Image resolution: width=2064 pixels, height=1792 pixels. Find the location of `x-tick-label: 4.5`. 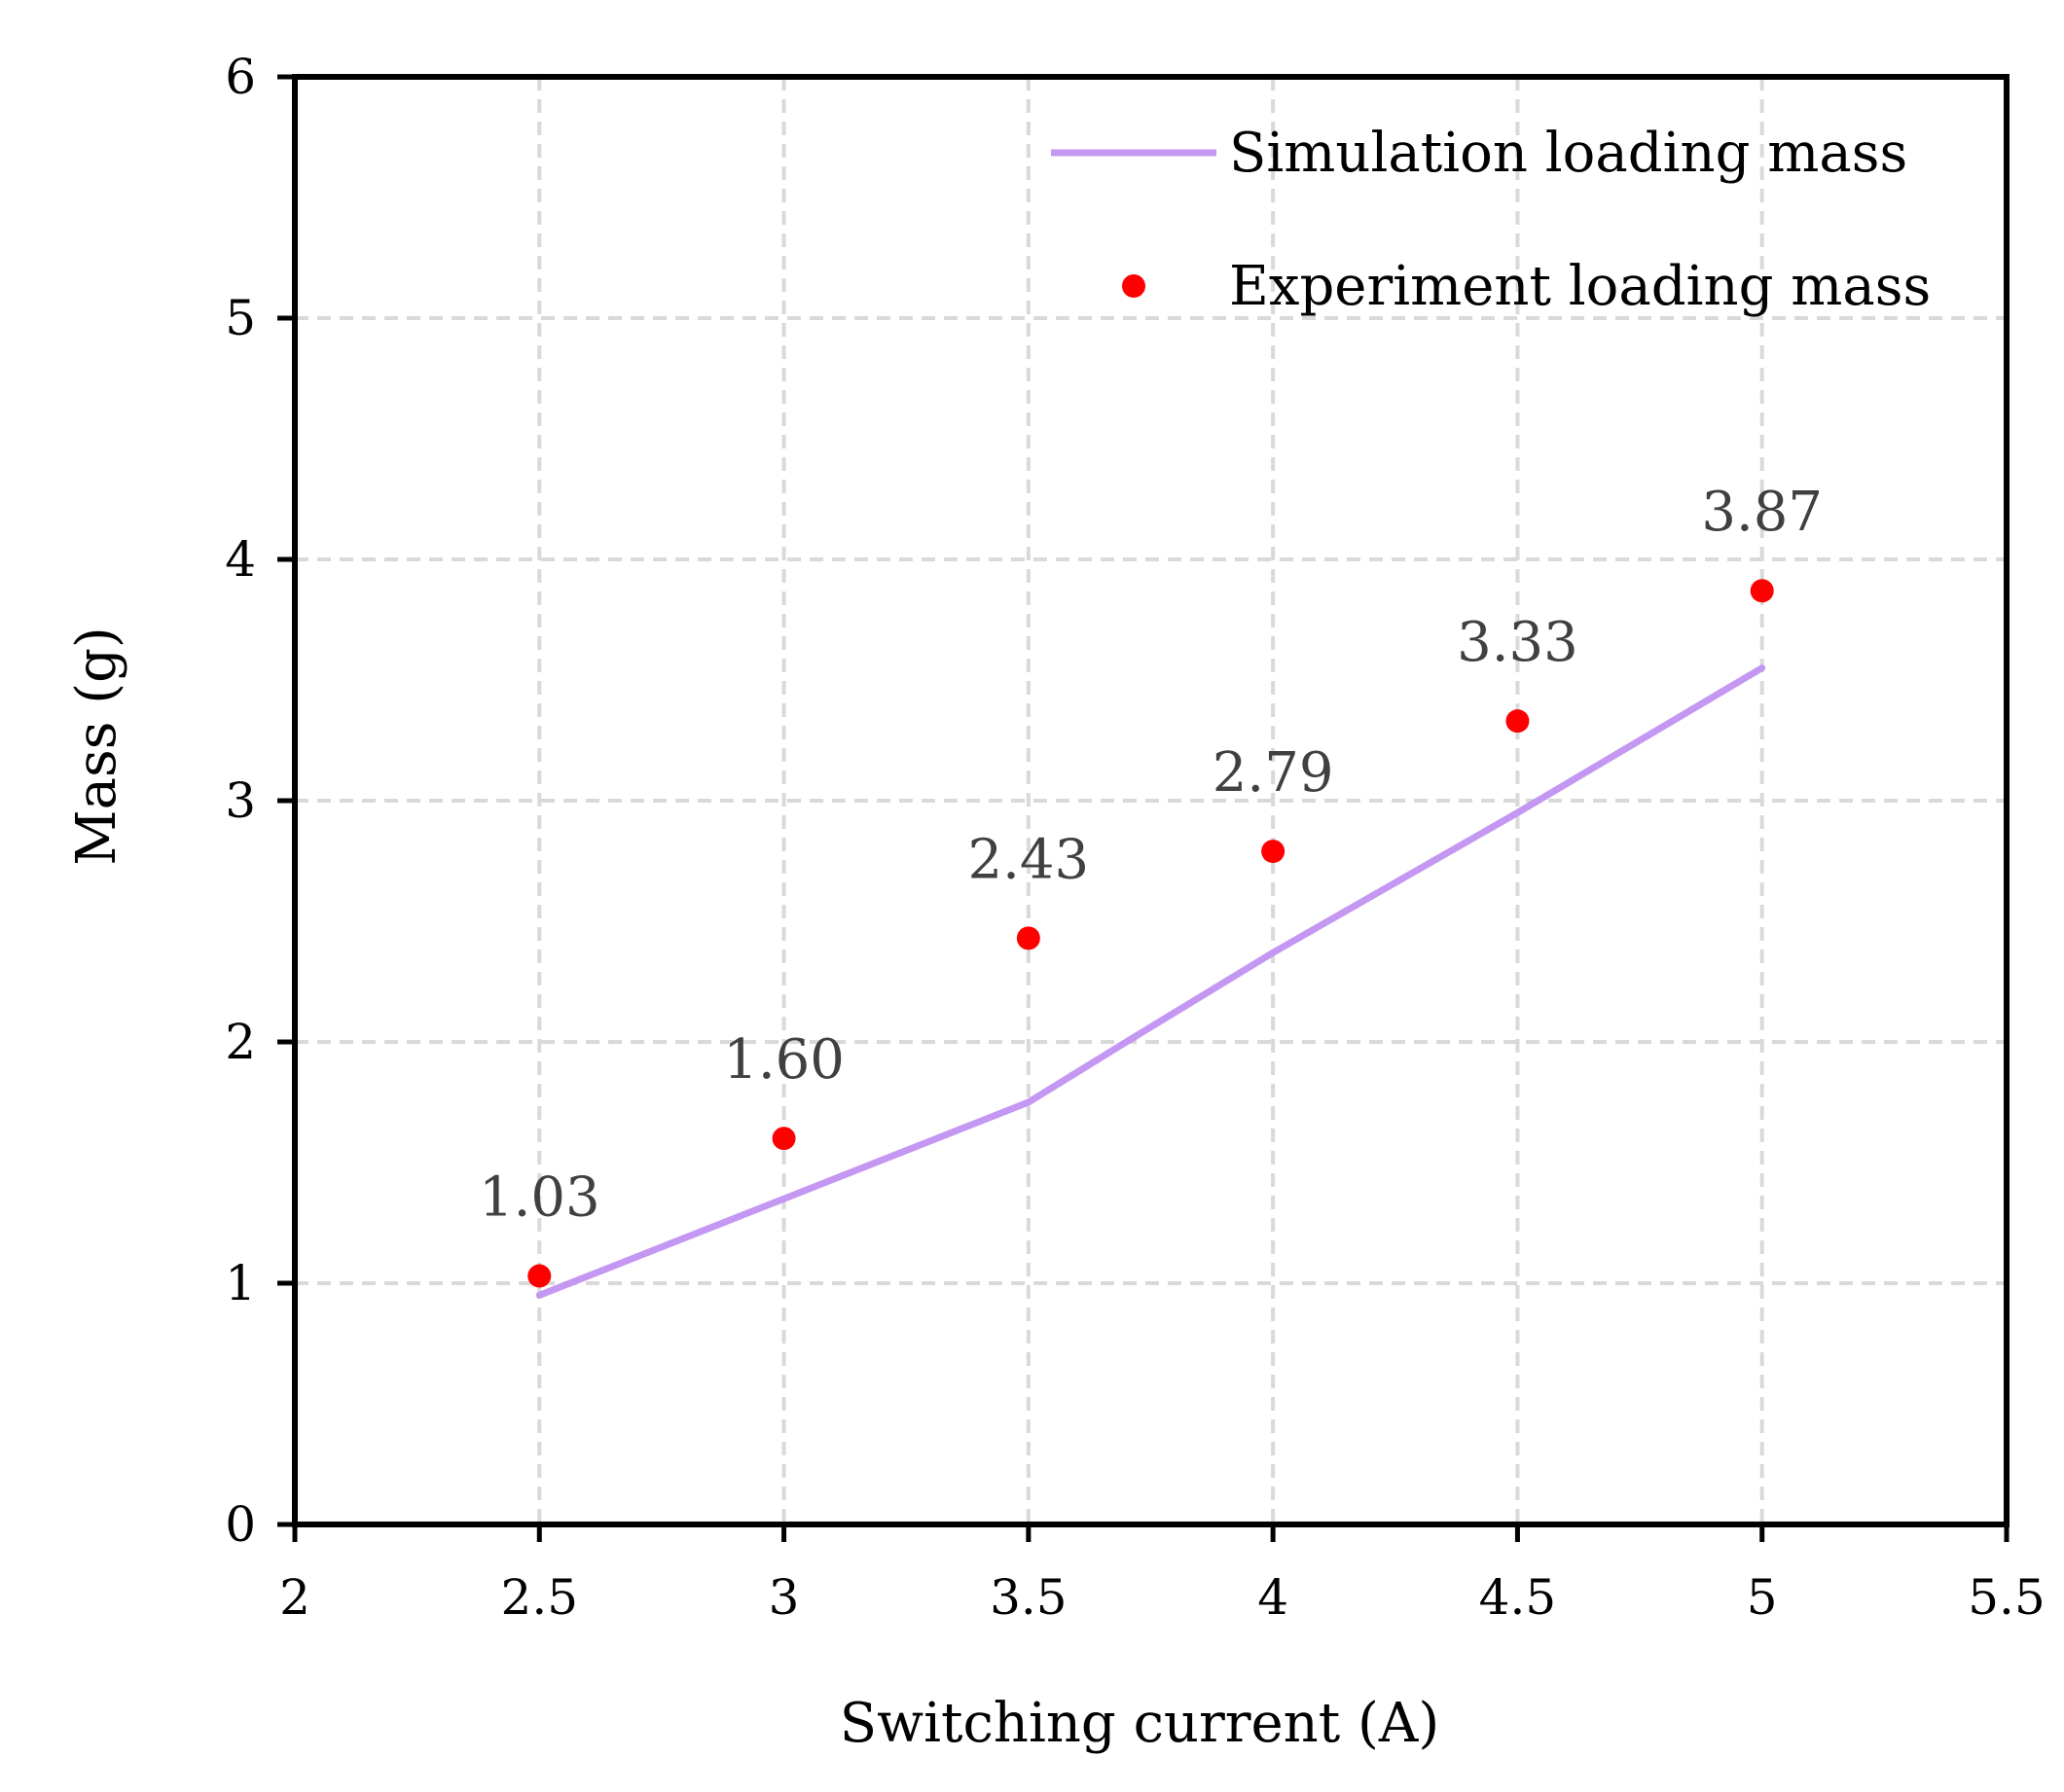

x-tick-label: 4.5 is located at coordinates (1518, 1597).